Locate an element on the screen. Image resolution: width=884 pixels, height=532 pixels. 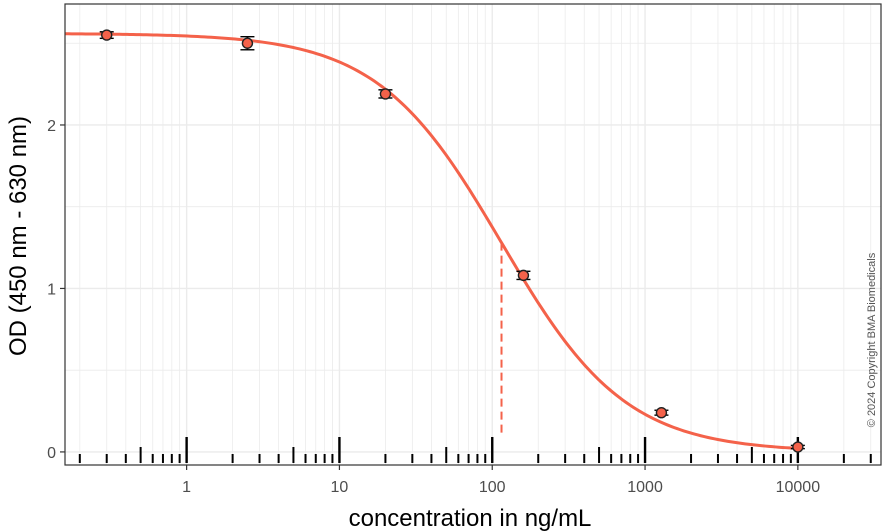
x-tick-label: 10000 is located at coordinates (798, 487).